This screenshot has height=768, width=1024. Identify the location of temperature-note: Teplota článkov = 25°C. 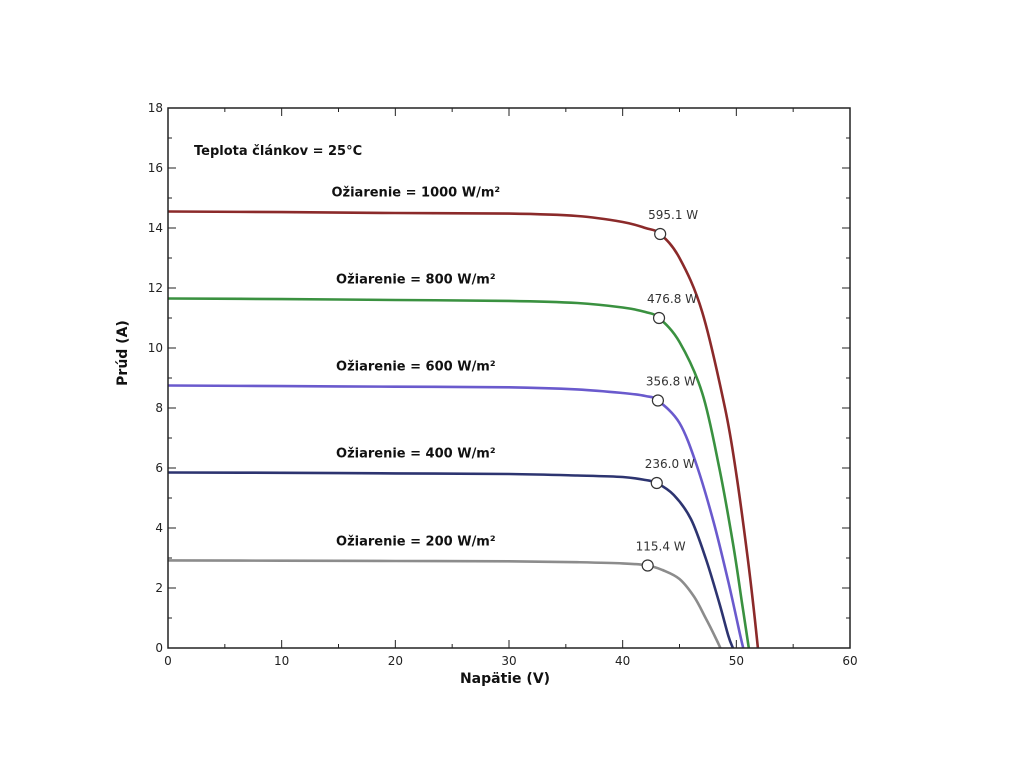
(278, 151).